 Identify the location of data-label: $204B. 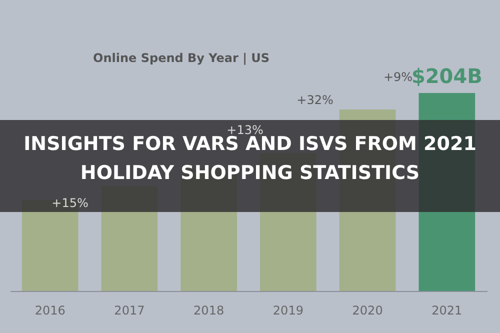
(446, 76).